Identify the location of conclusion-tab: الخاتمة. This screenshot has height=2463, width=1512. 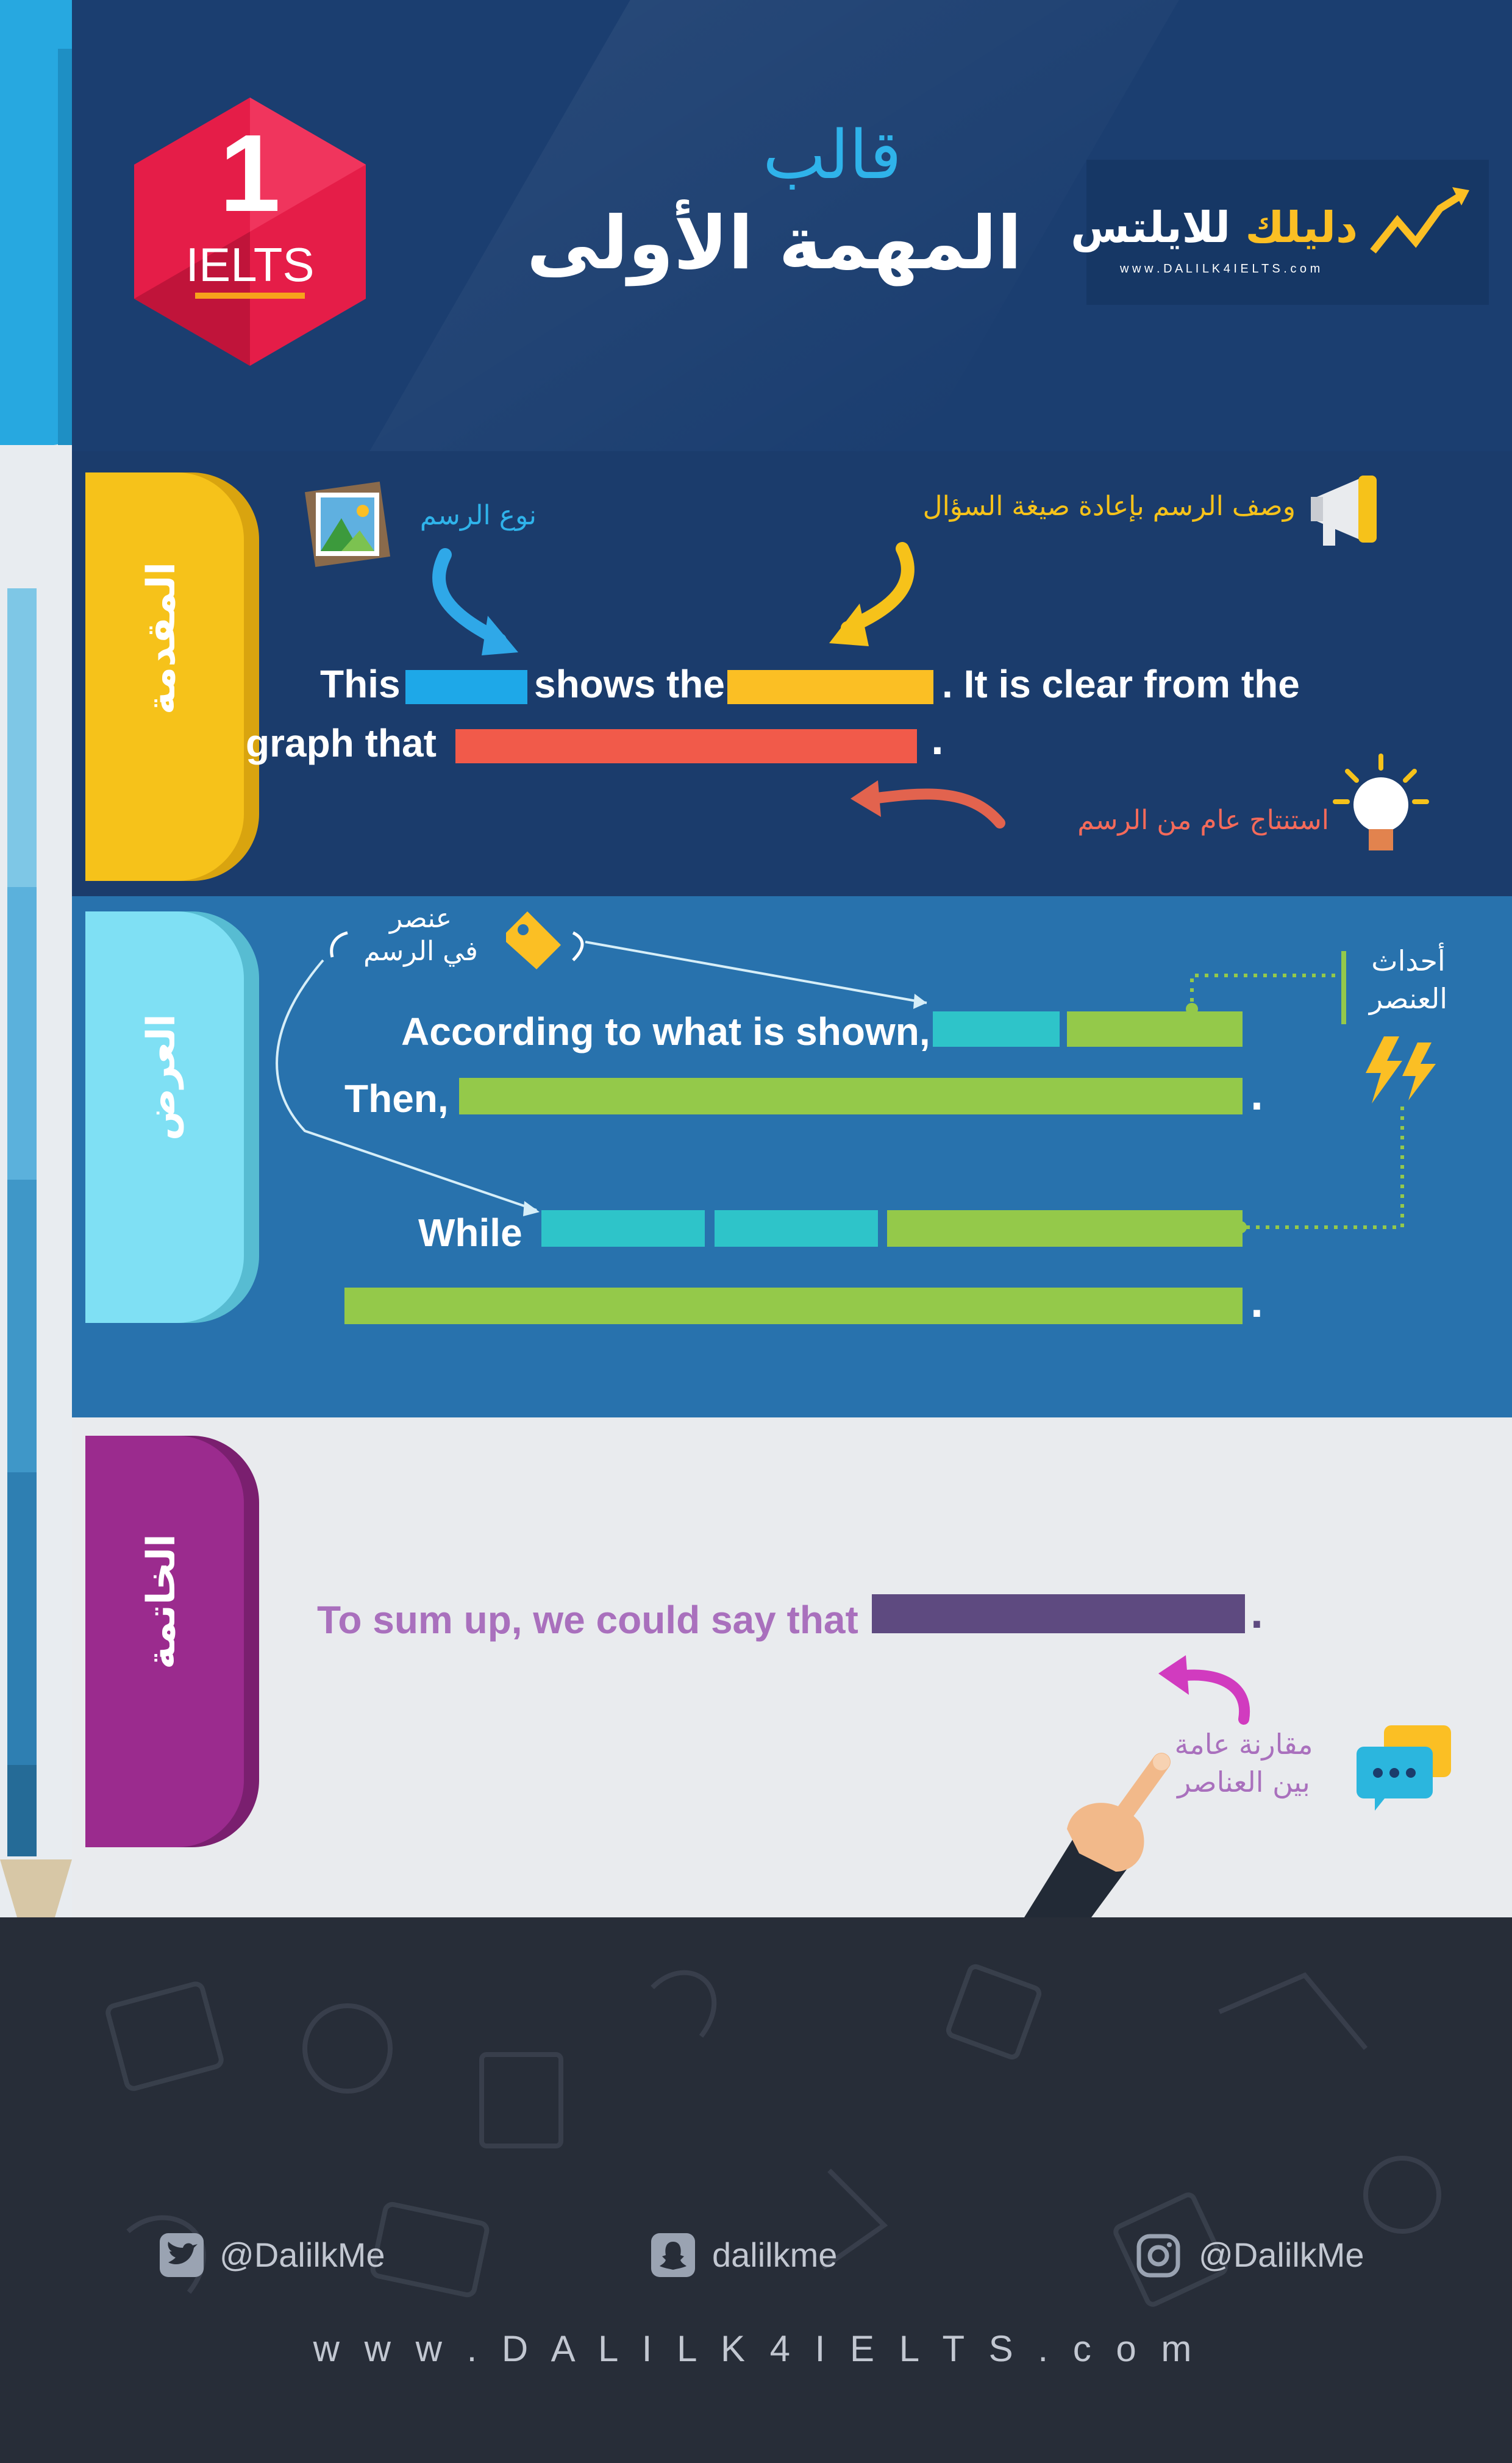
(164, 1641).